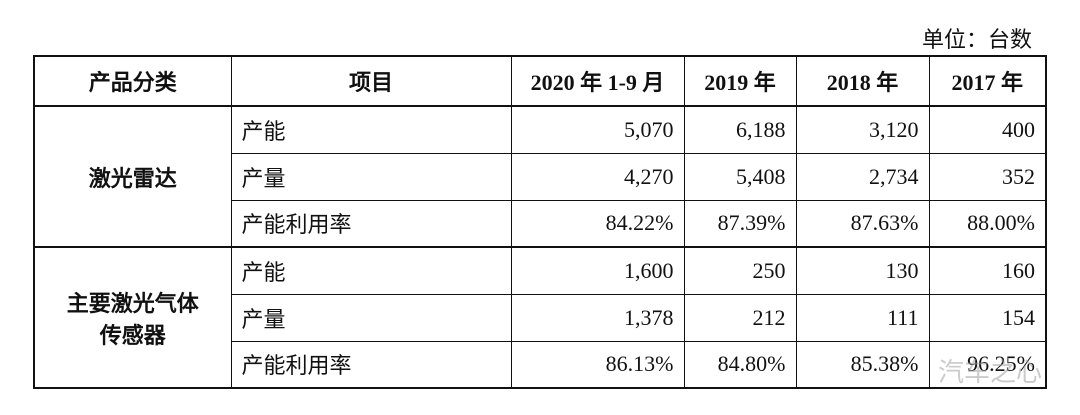  I want to click on group-cell: 主要激光气体传感器, so click(132, 317).